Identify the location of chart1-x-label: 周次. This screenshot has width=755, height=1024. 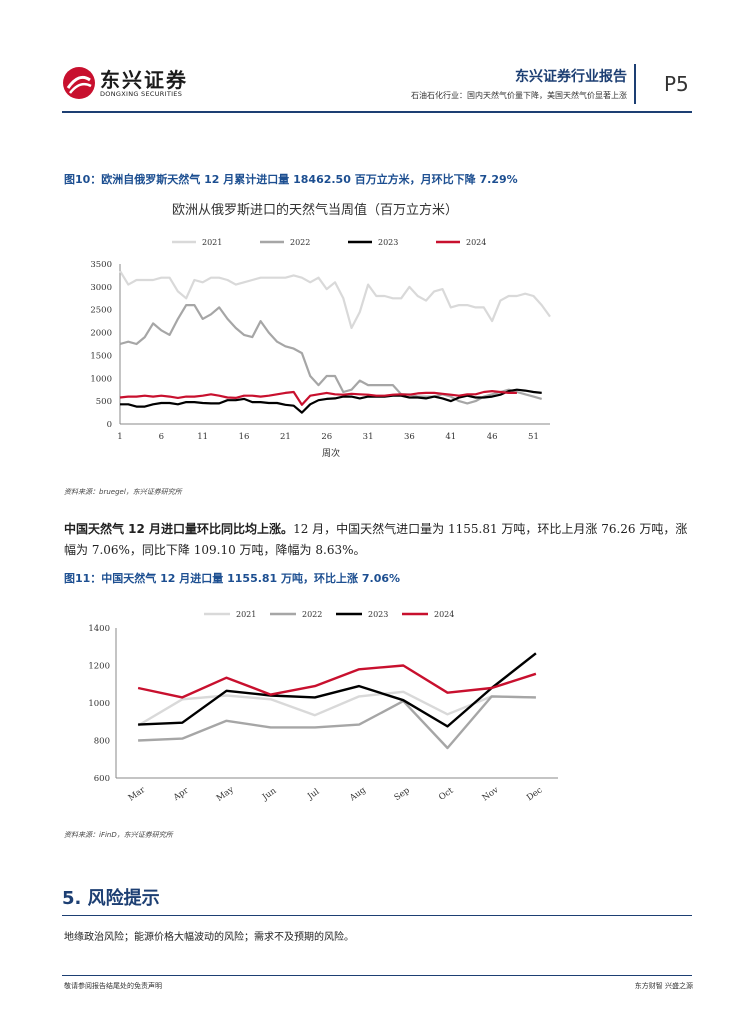
(331, 453).